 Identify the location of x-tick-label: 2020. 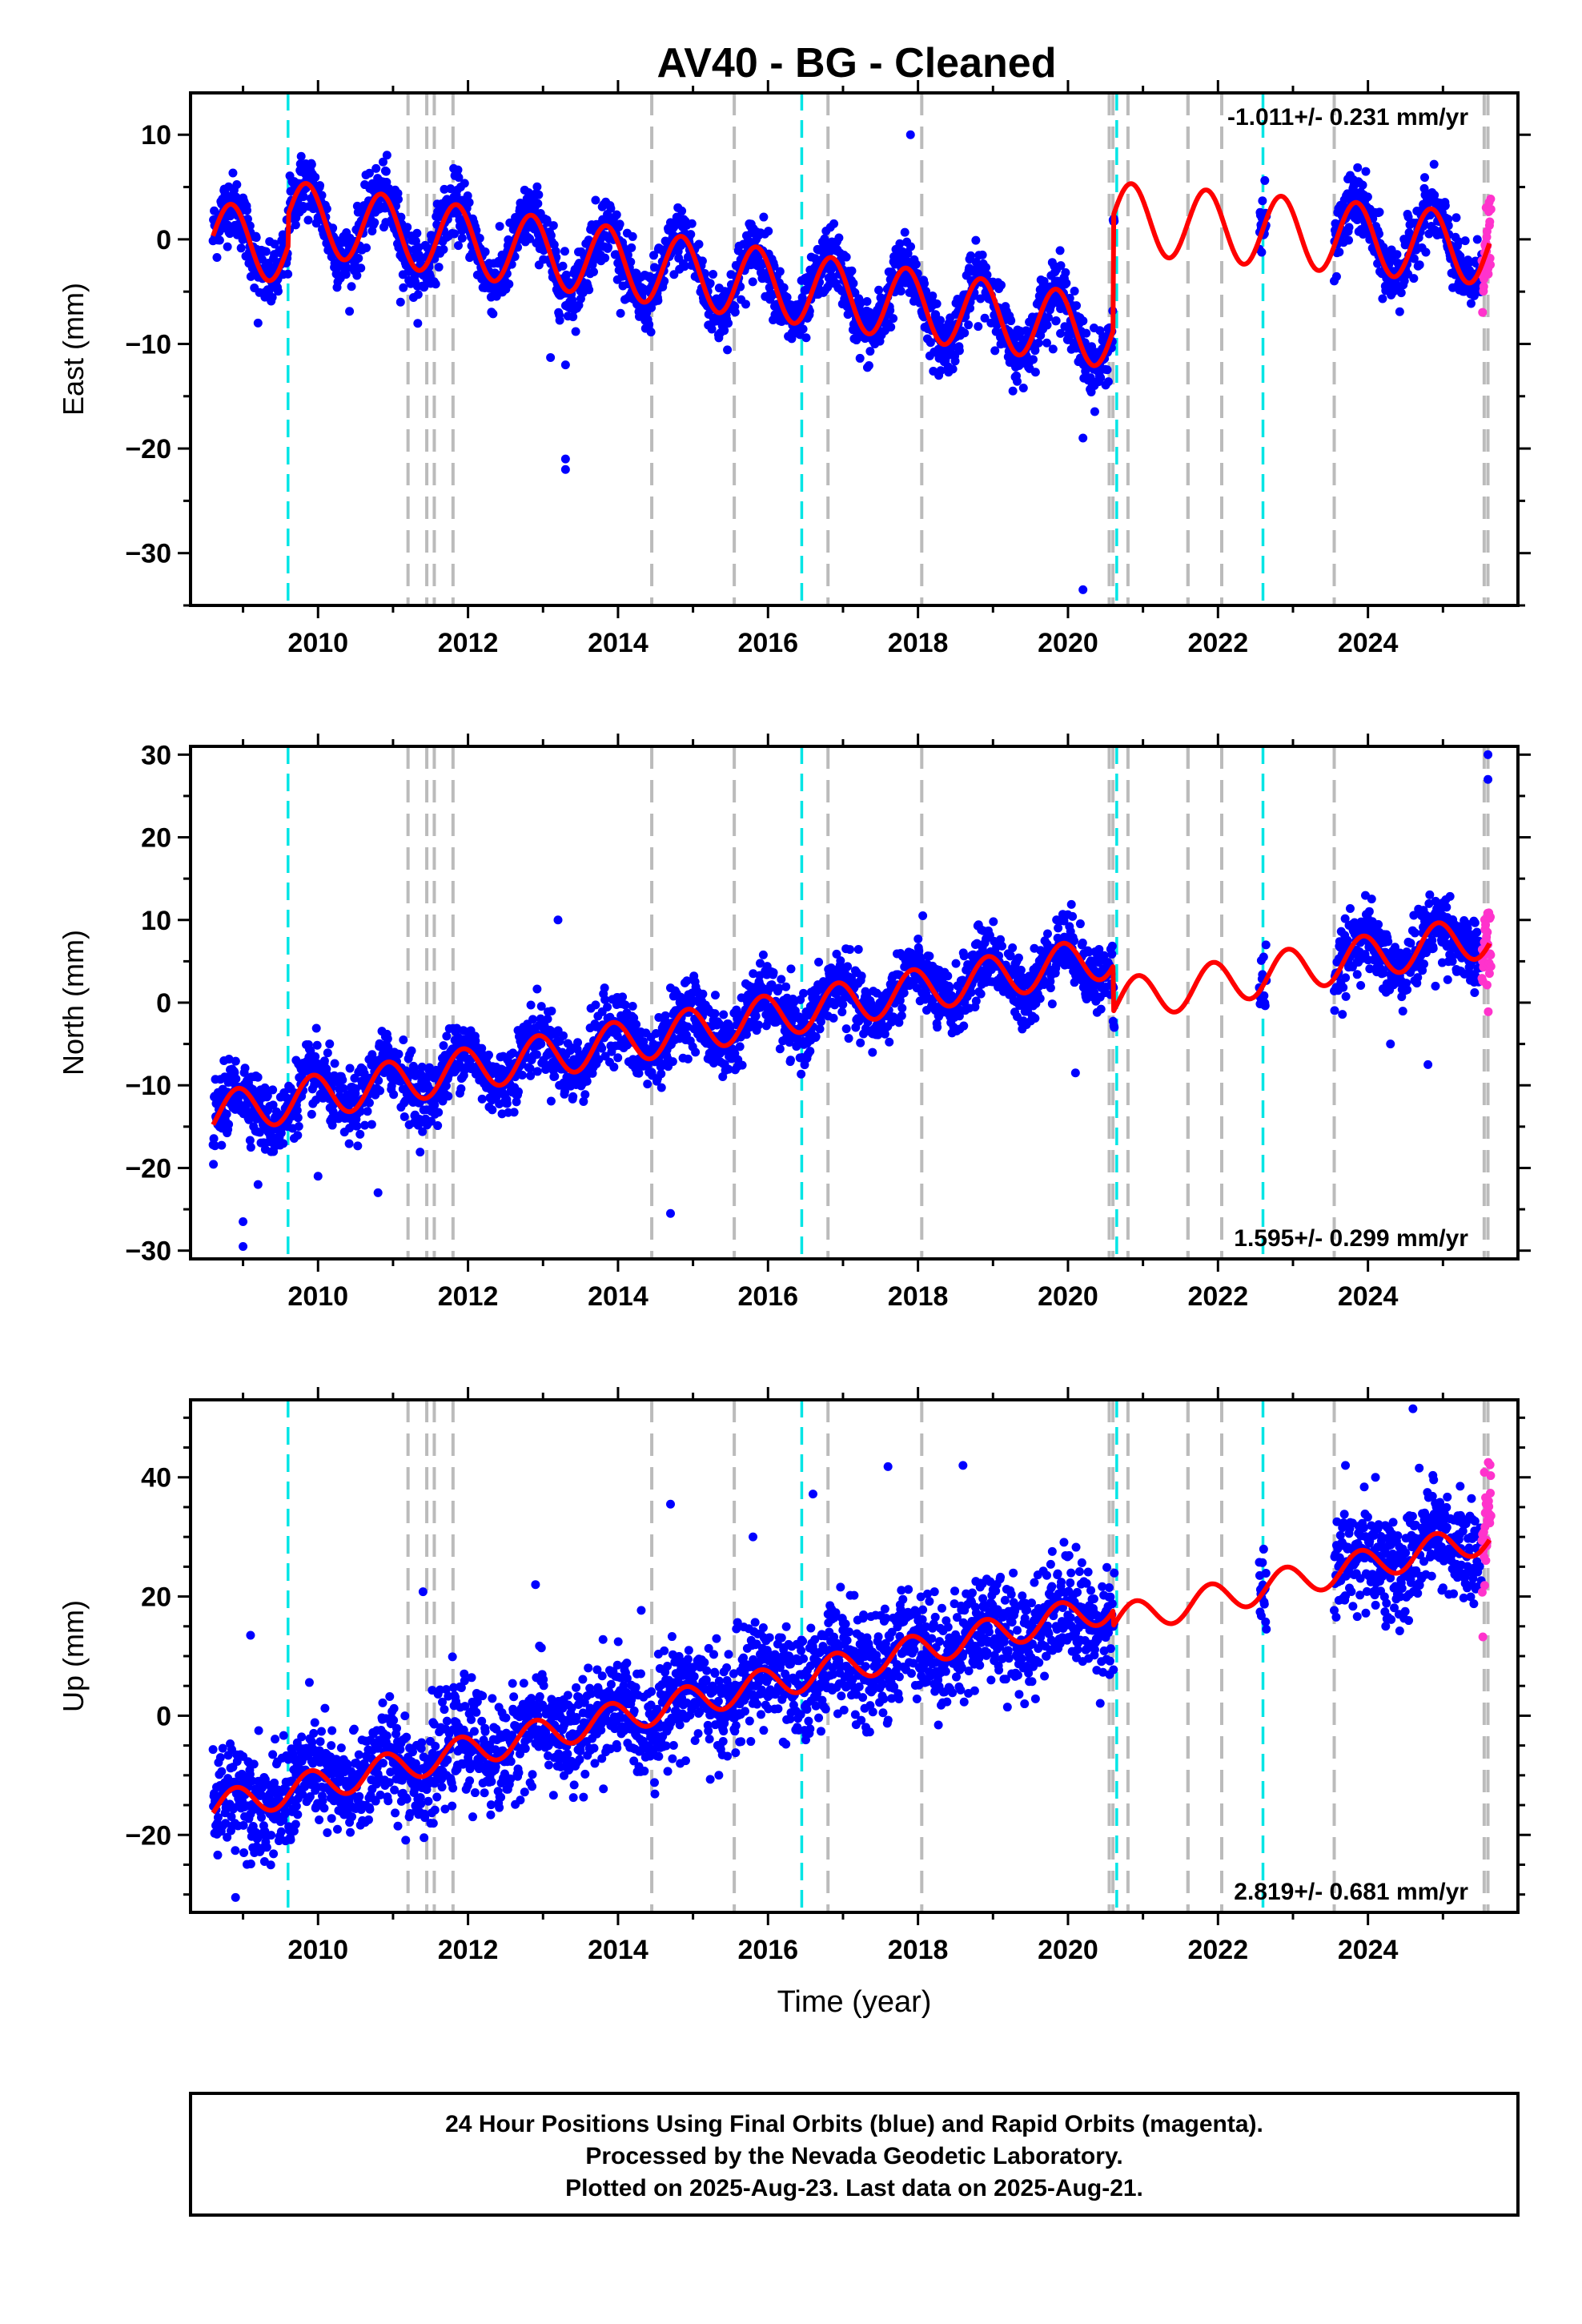
(1068, 643).